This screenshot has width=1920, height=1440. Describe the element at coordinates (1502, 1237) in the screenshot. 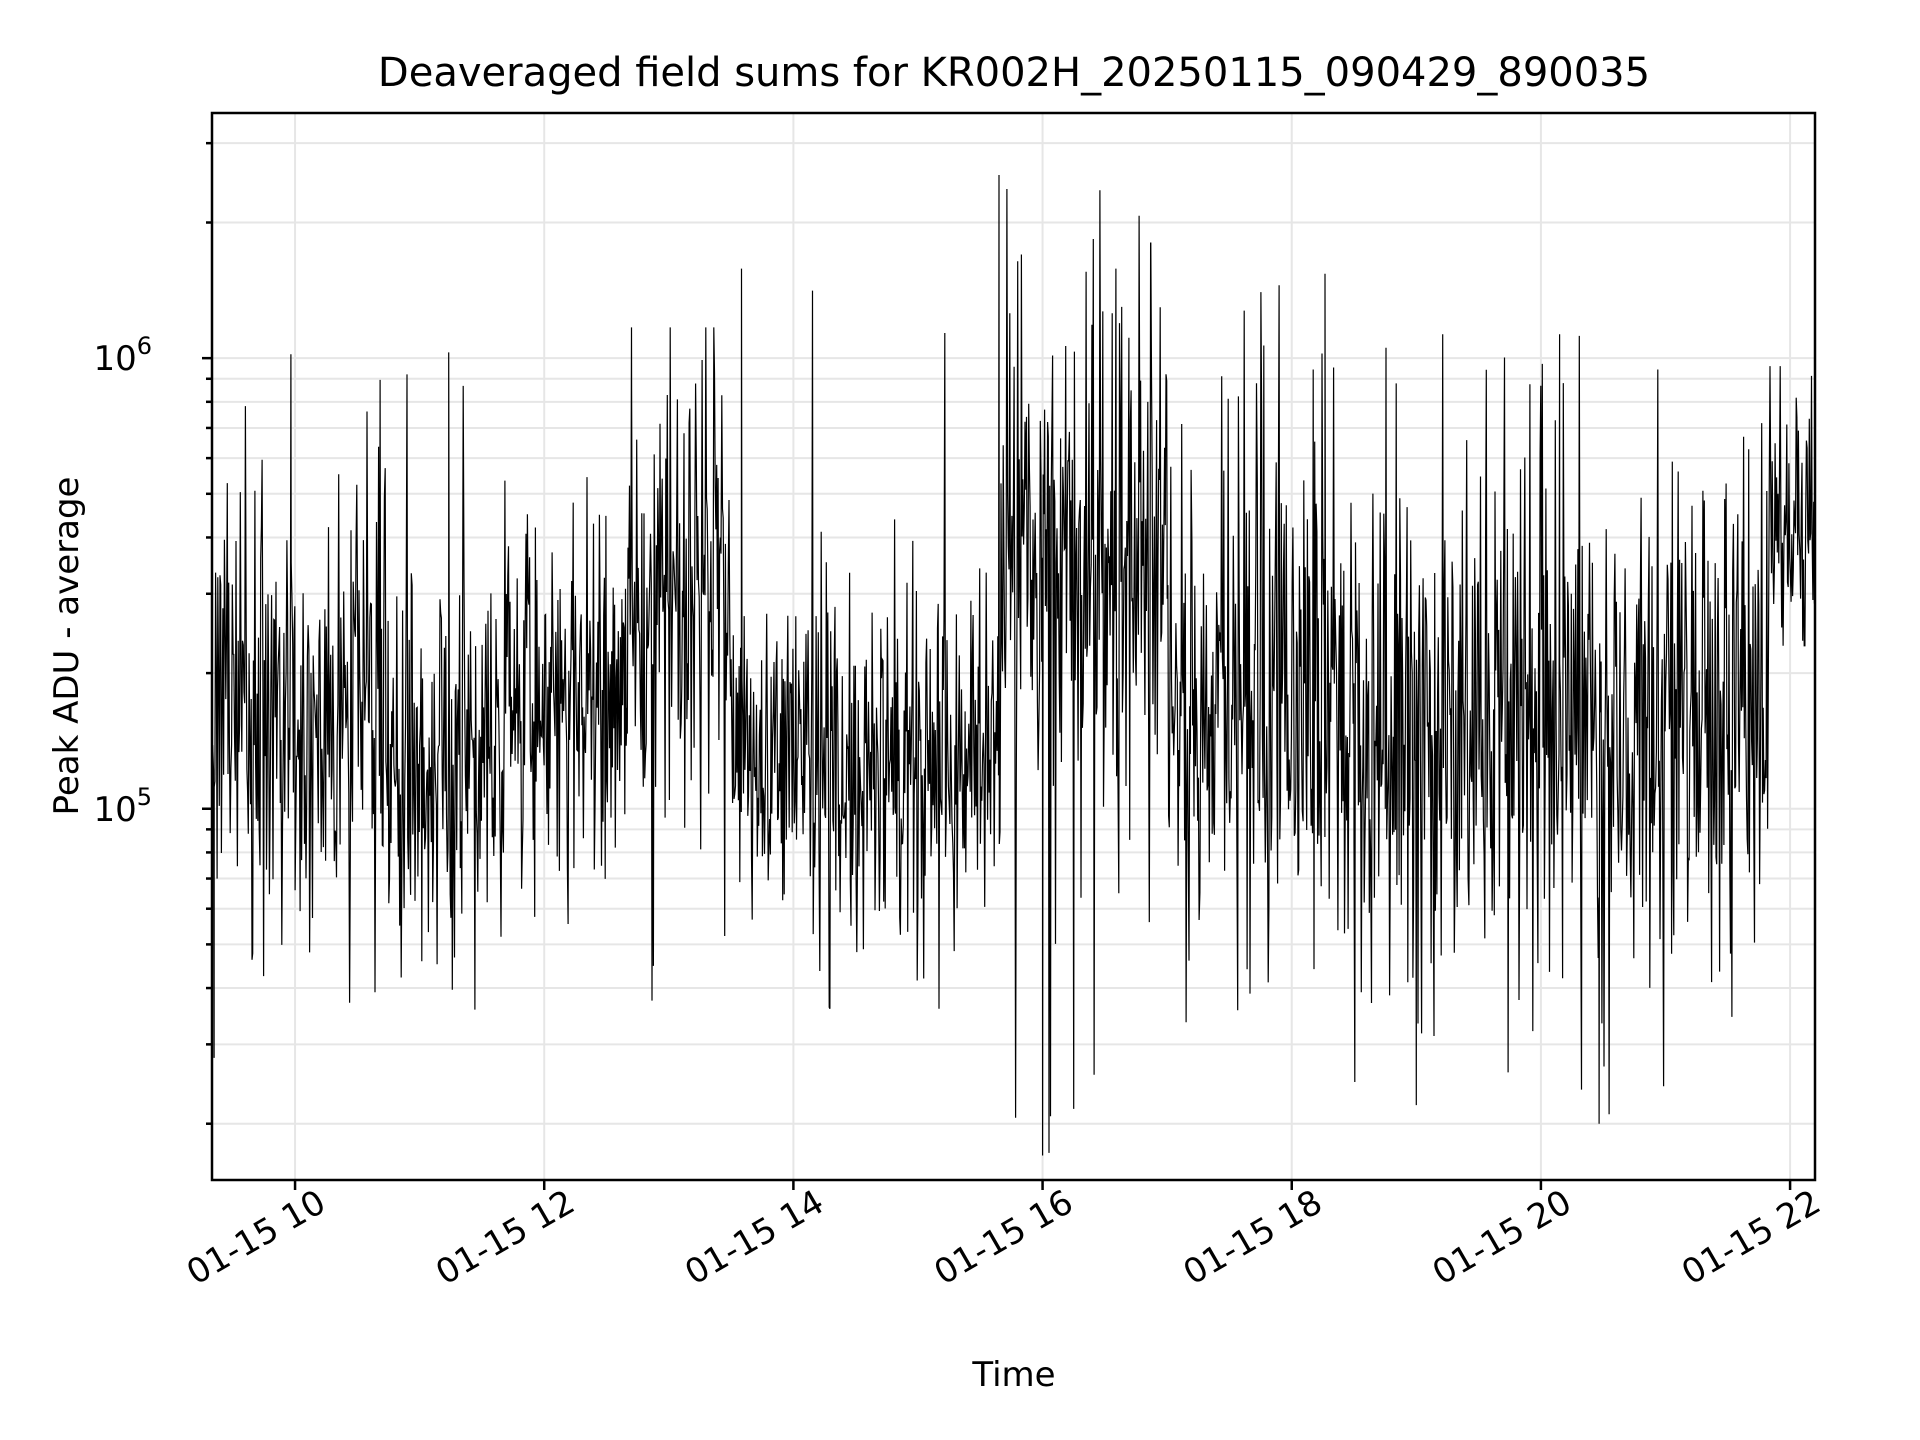

I see `x-tick-label: 01-15 20` at that location.